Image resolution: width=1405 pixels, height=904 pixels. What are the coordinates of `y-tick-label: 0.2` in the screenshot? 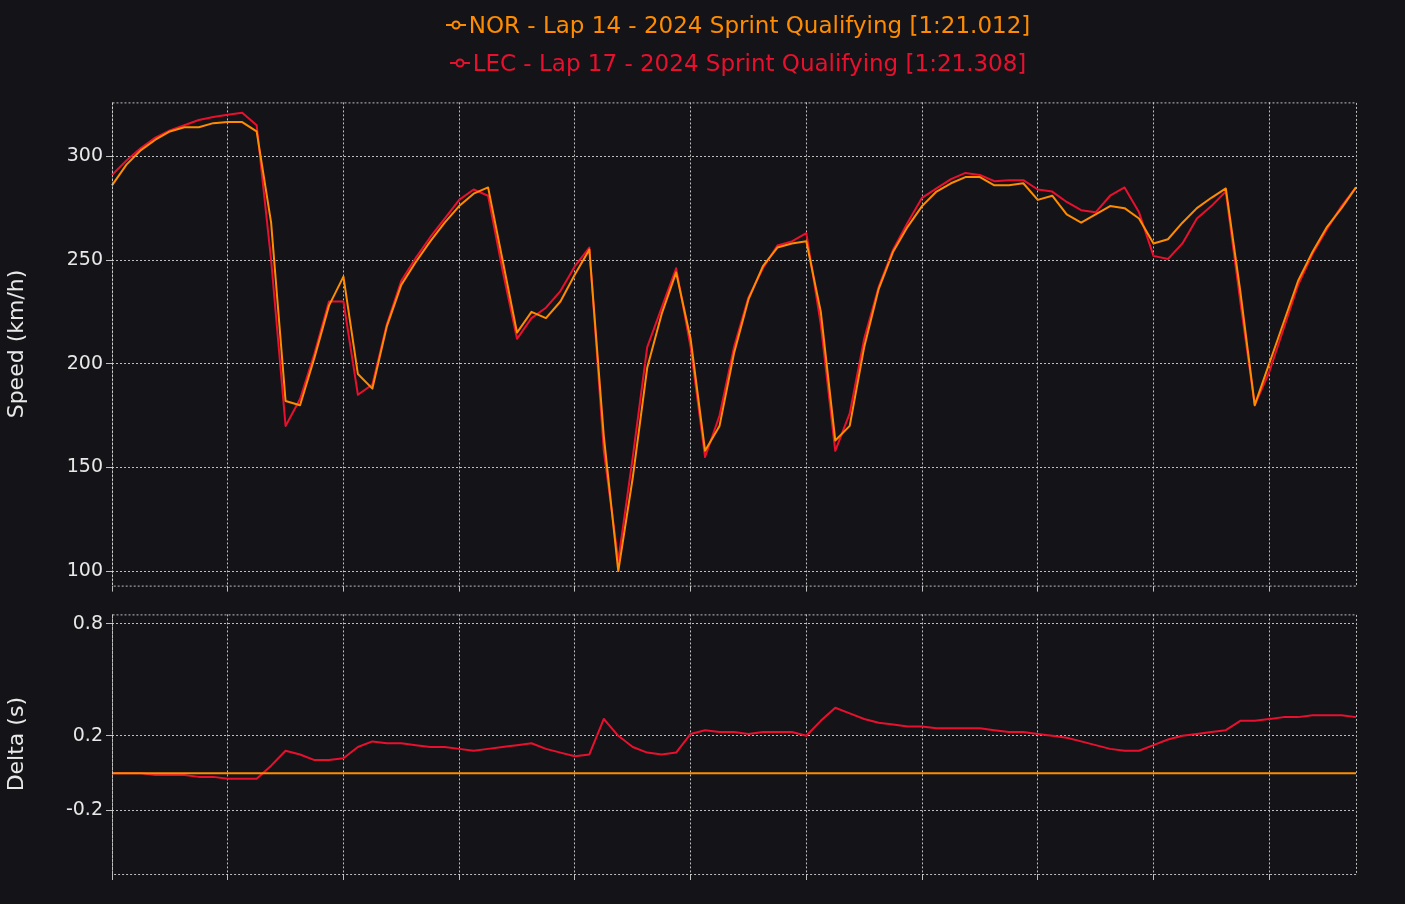 It's located at (87, 733).